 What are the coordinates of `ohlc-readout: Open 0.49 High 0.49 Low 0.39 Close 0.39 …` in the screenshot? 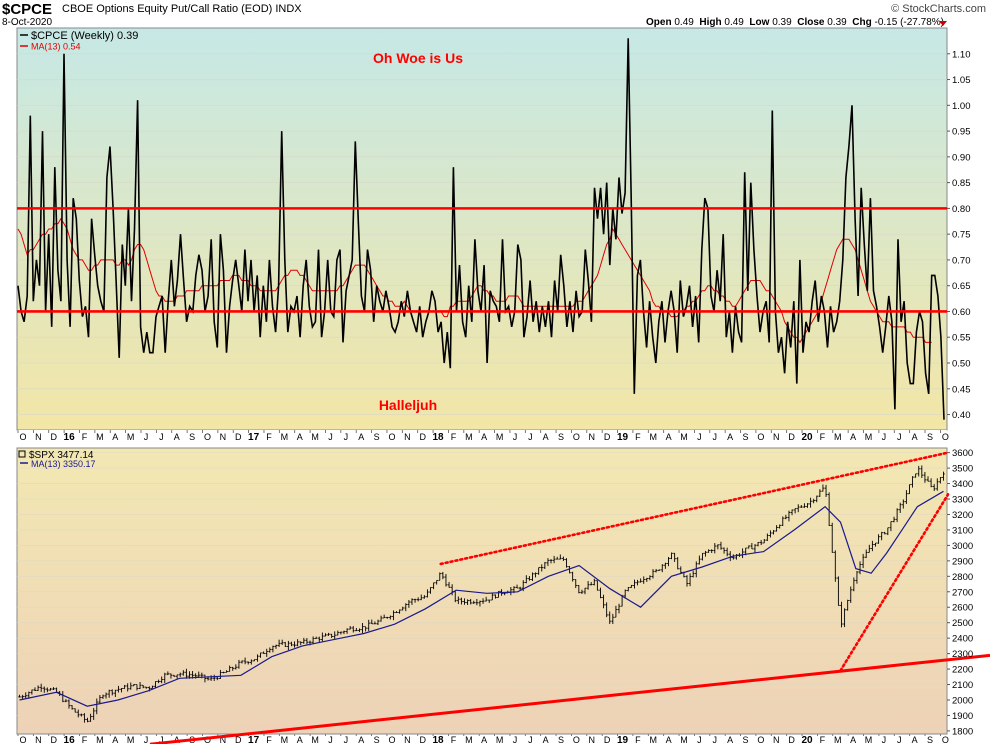 It's located at (795, 22).